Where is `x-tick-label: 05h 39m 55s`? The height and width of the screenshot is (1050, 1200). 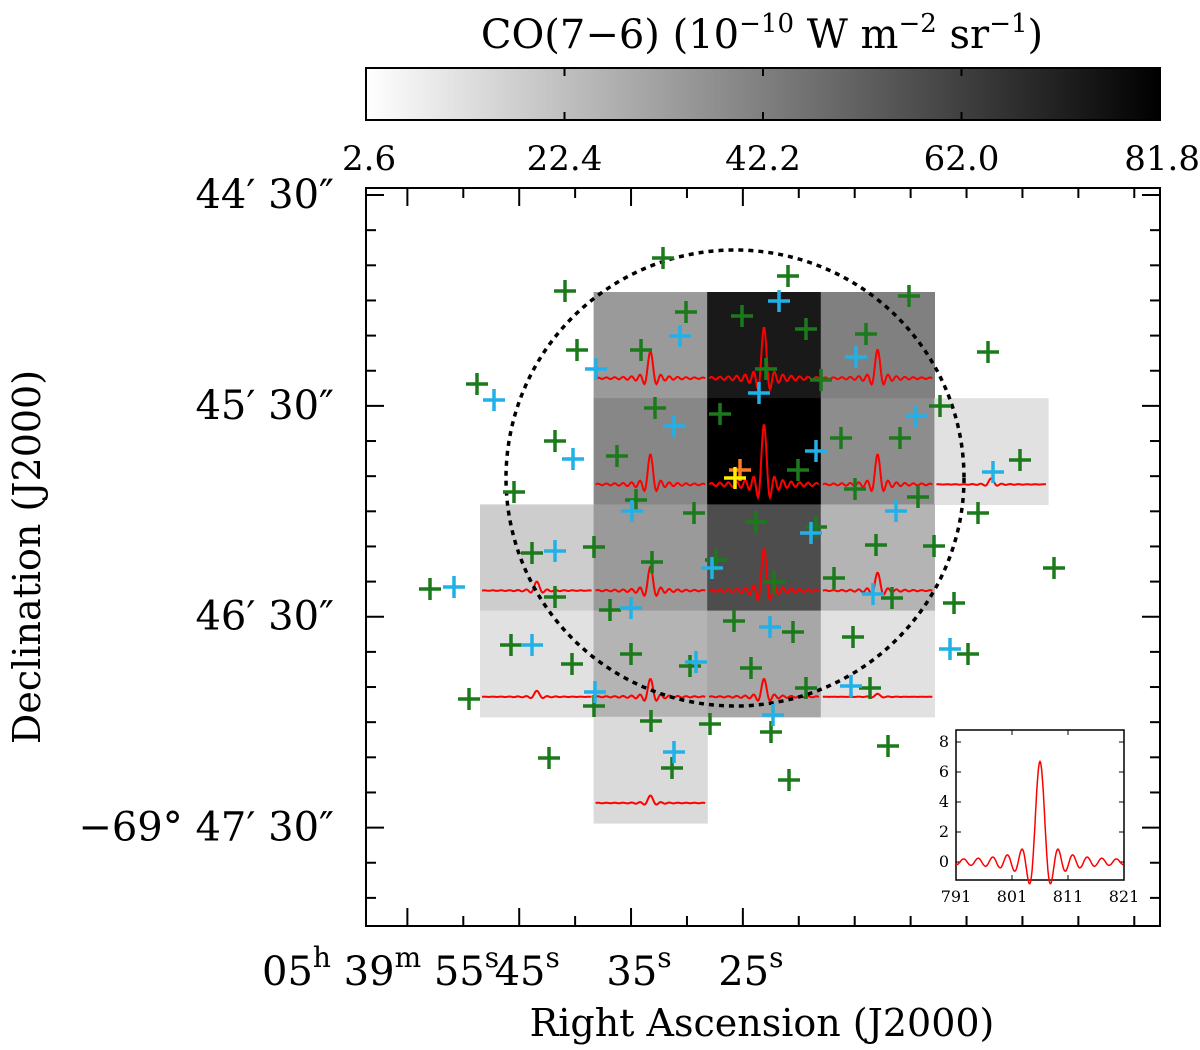
x-tick-label: 05h 39m 55s is located at coordinates (380, 968).